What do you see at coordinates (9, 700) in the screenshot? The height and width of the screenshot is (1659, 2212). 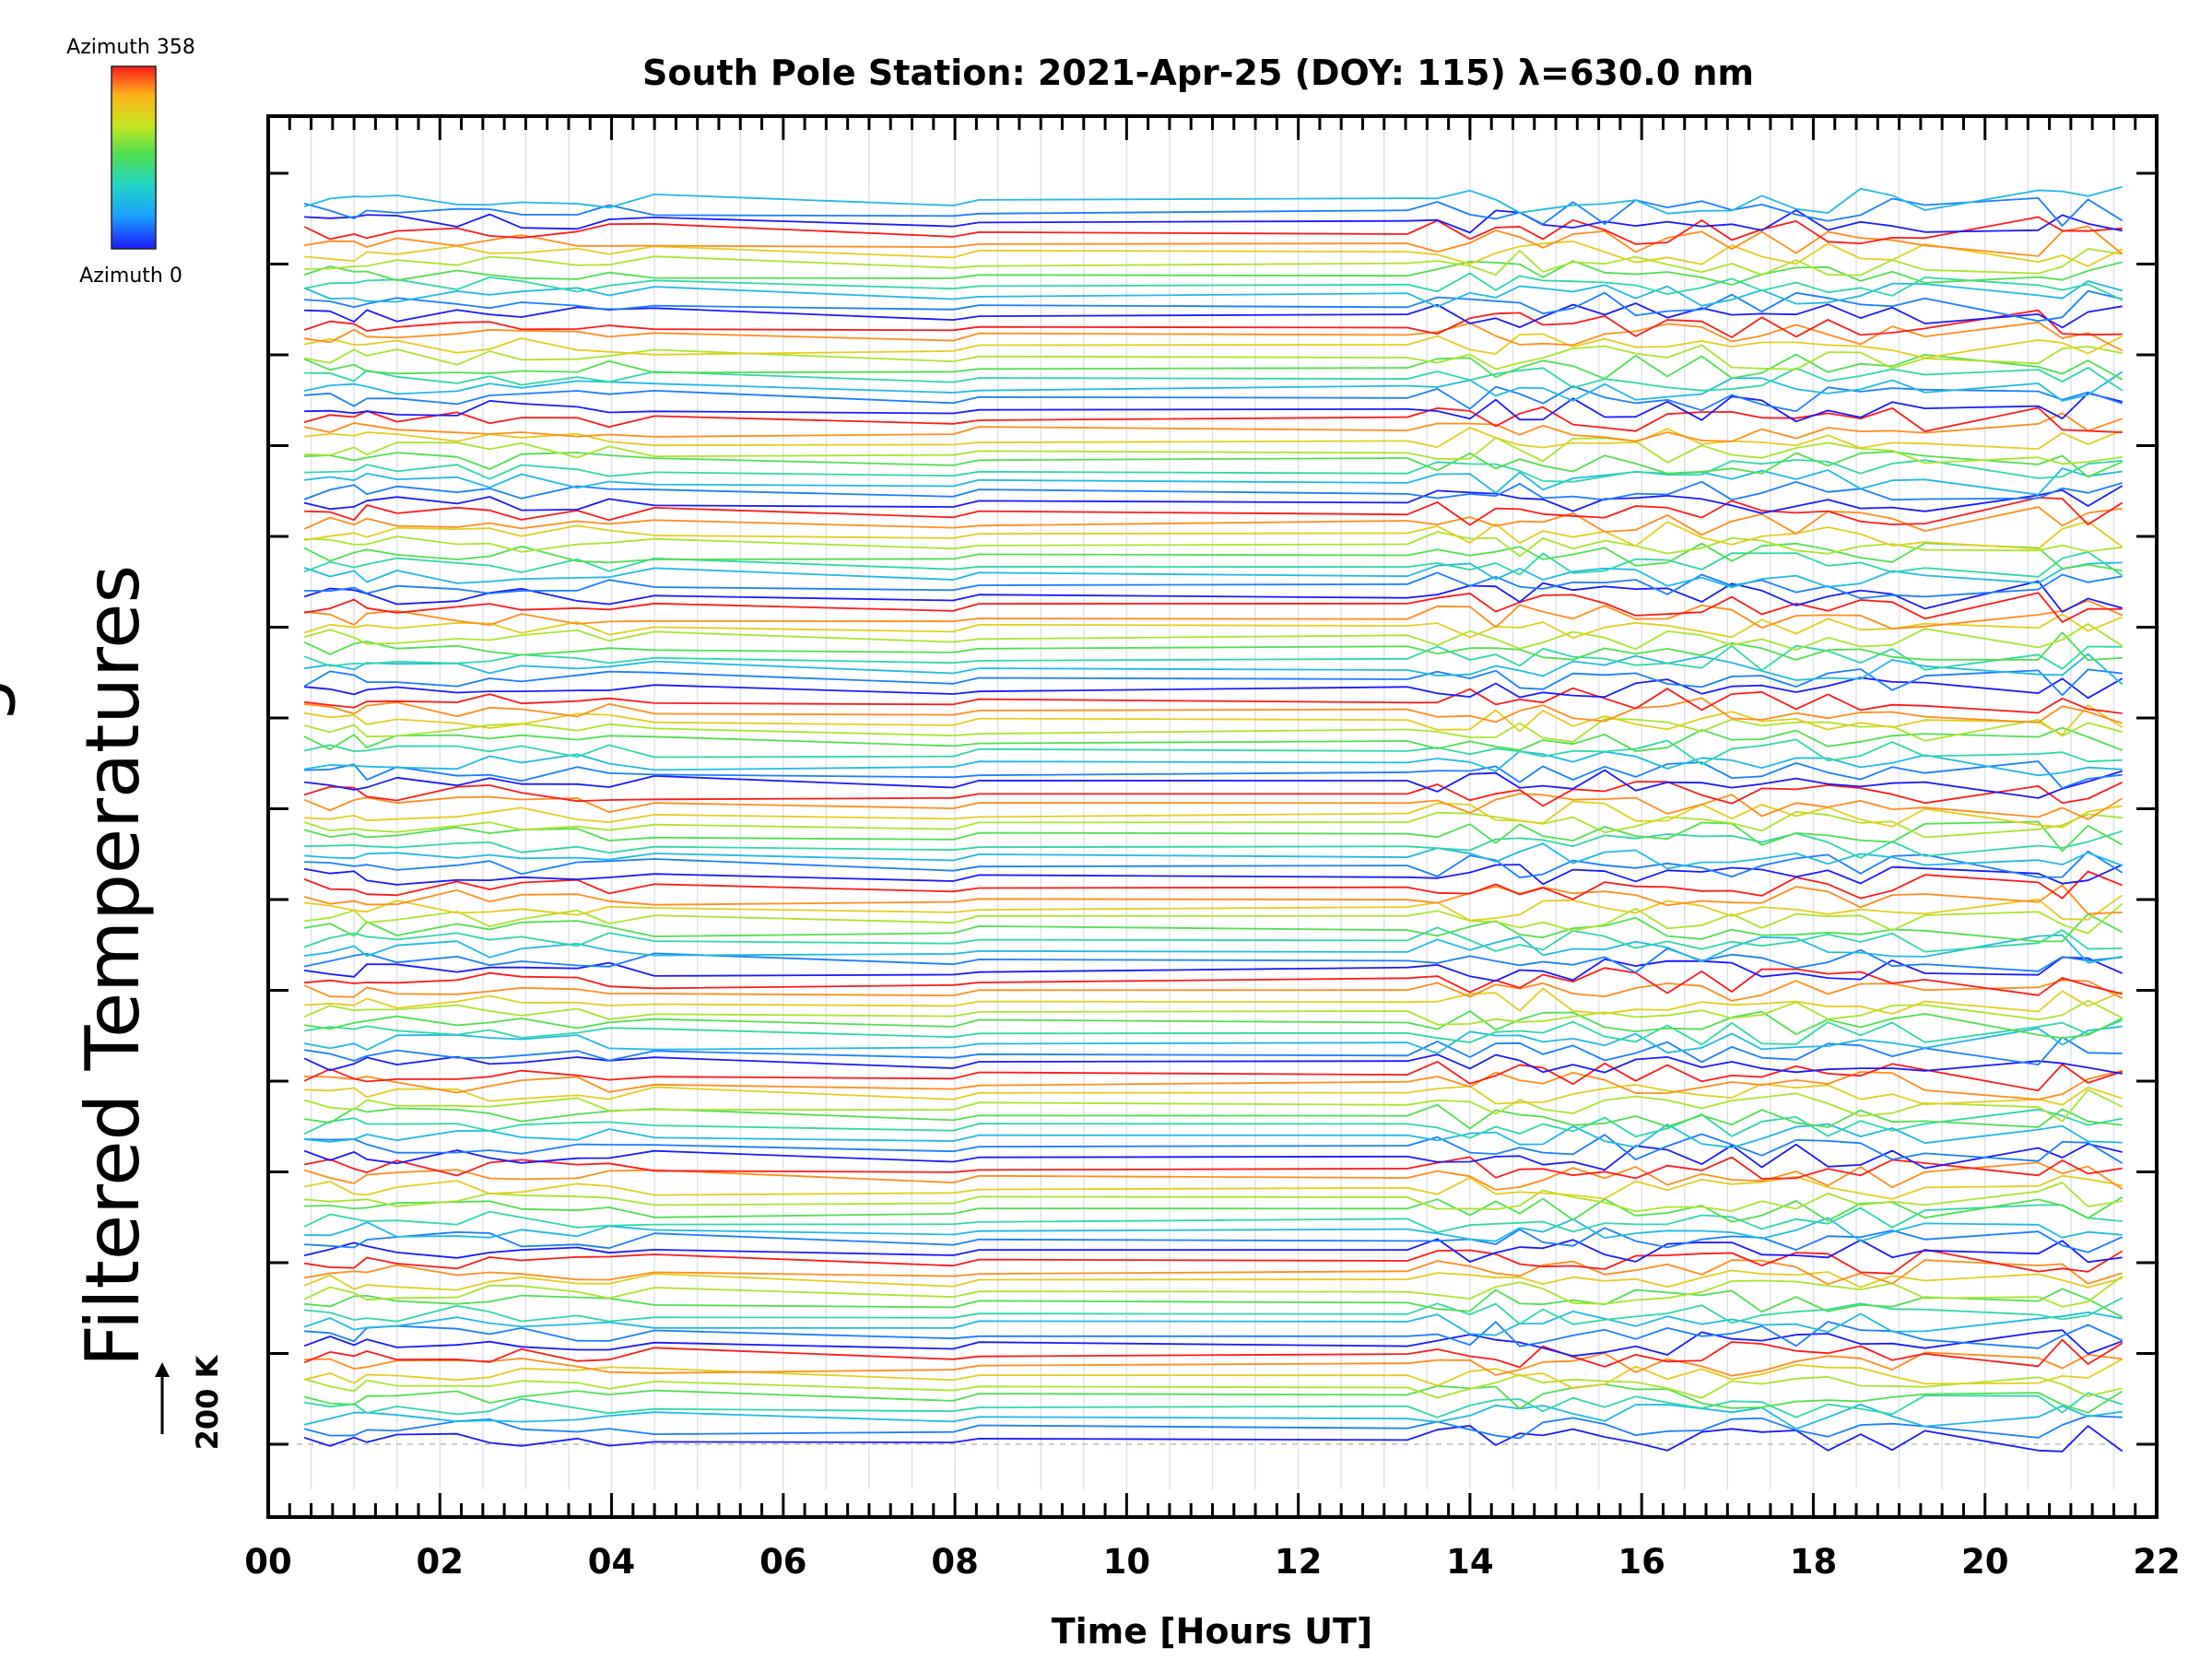 I see `y-axis-label-partial: g` at bounding box center [9, 700].